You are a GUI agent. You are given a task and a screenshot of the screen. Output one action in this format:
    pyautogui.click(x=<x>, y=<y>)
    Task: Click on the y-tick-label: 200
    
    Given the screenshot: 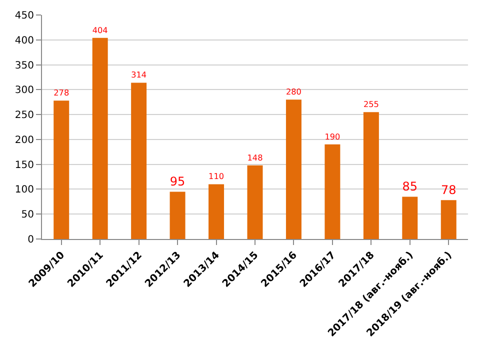 What is the action you would take?
    pyautogui.click(x=24, y=140)
    